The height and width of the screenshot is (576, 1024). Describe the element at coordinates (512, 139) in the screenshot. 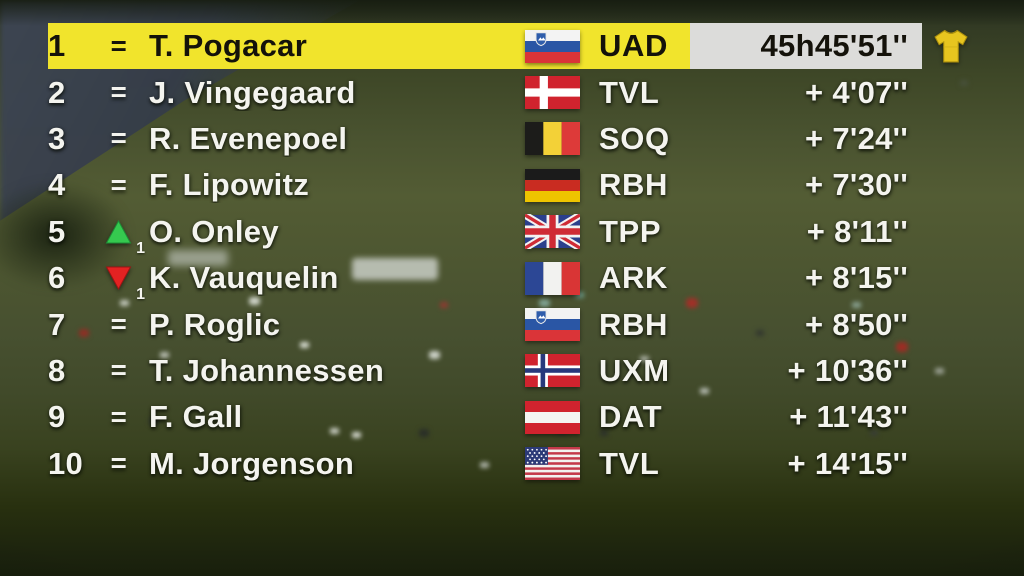

I see `table-row: 3 = R. Evenepoel SOQ + 7'24''` at that location.